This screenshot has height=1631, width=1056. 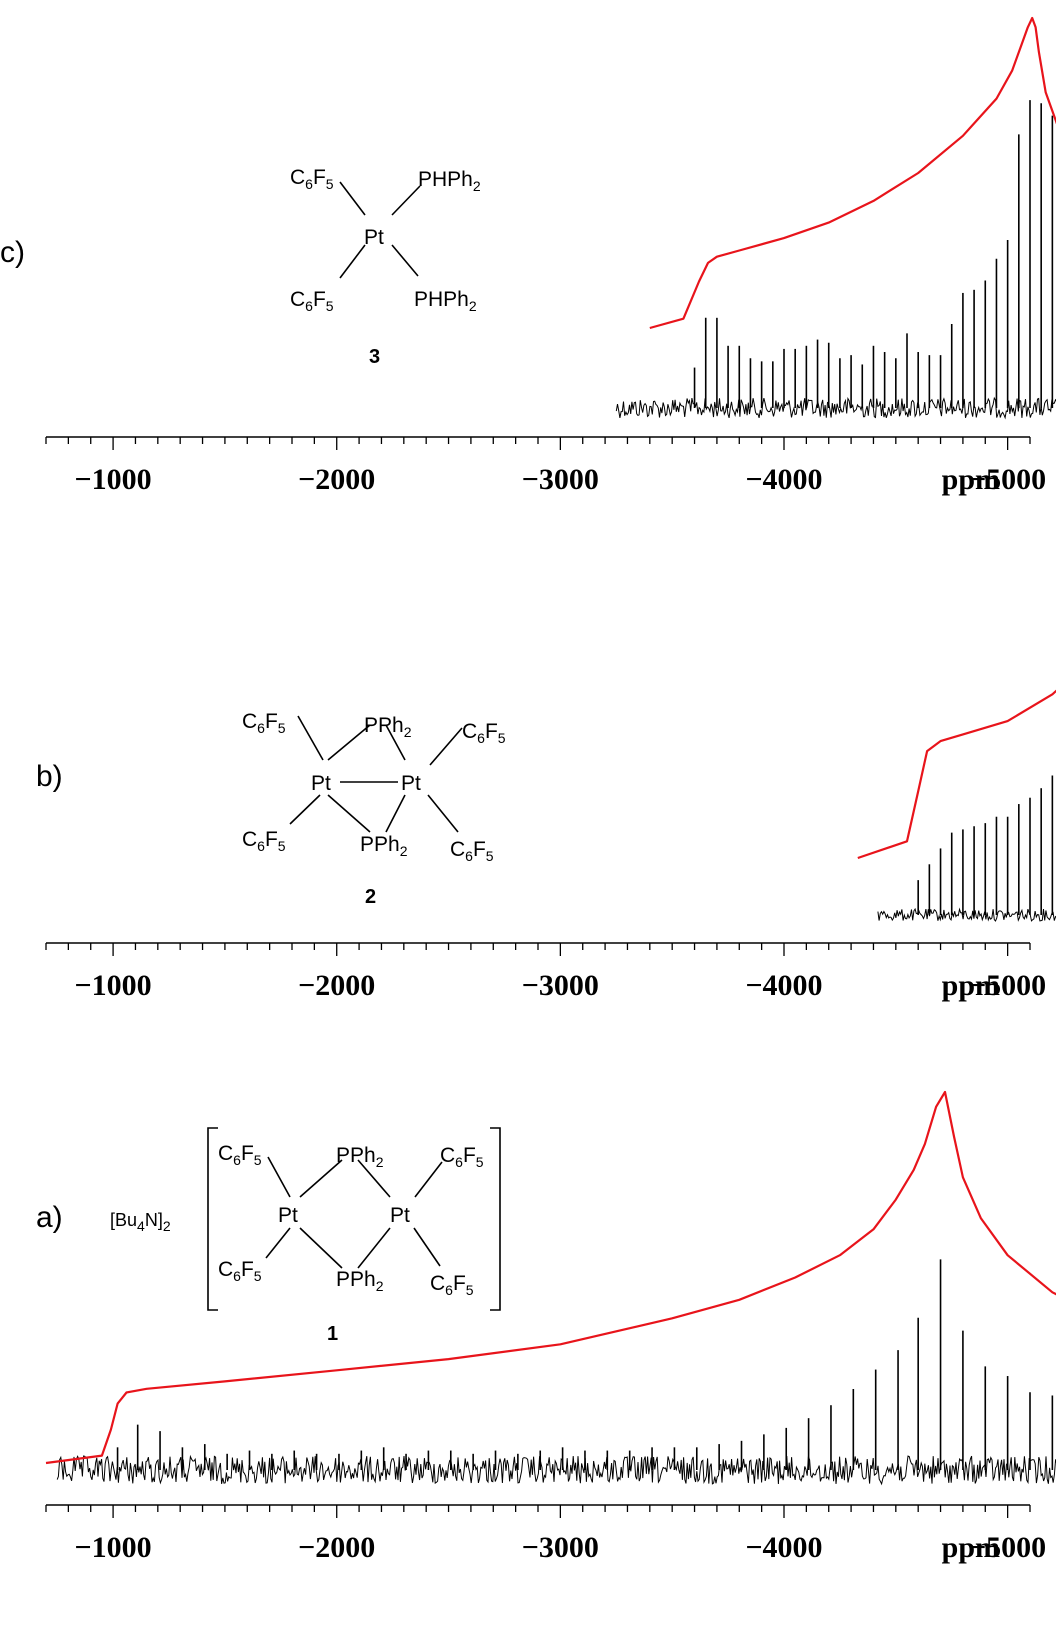 What do you see at coordinates (212, 1219) in the screenshot?
I see `left-bracket` at bounding box center [212, 1219].